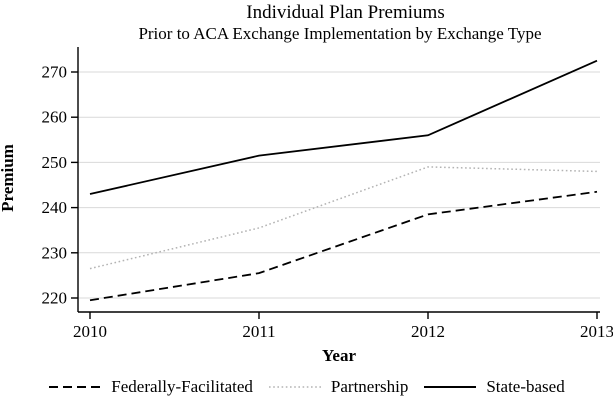 The width and height of the screenshot is (613, 407). What do you see at coordinates (55, 298) in the screenshot?
I see `y-tick-label: 220` at bounding box center [55, 298].